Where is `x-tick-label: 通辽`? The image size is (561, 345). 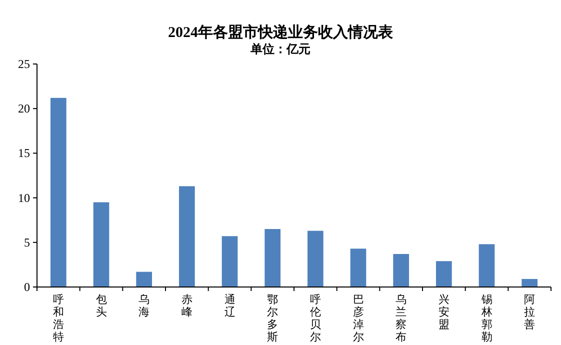
x-tick-label: 通辽 is located at coordinates (230, 305).